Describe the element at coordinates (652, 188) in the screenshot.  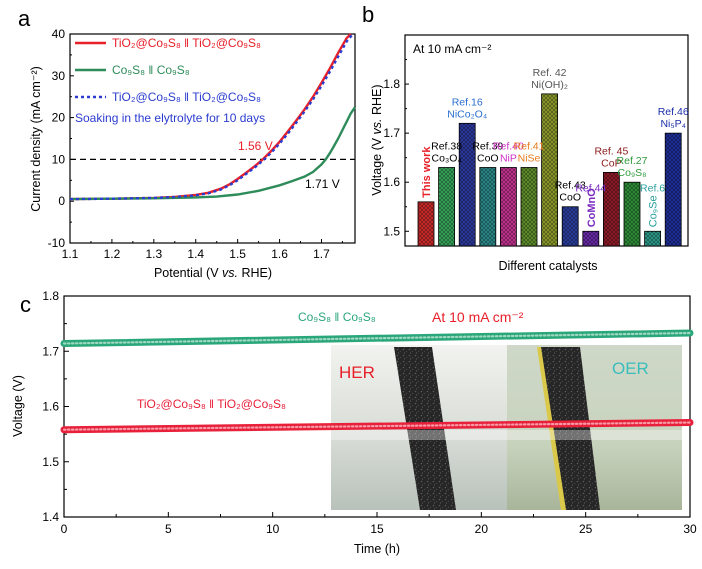
I see `bar-label-11-0: Ref.6` at that location.